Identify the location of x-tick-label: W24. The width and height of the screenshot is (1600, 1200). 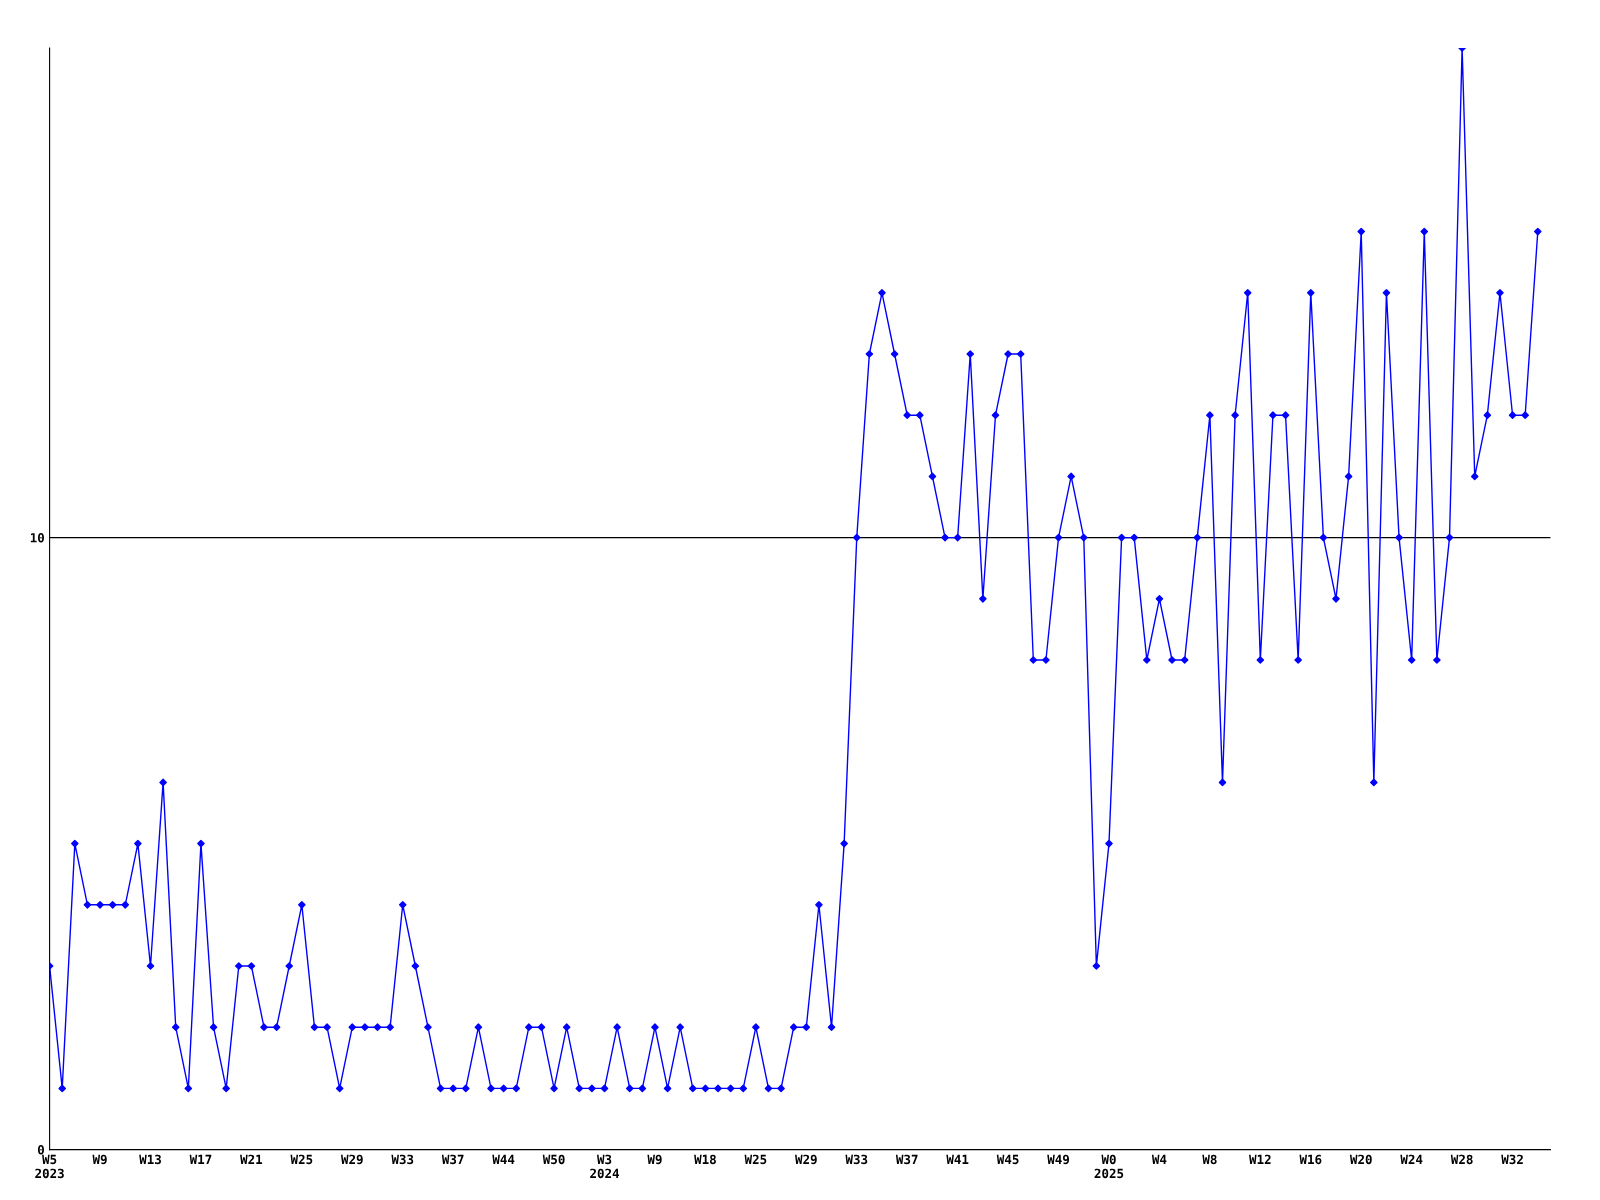
(1411, 1159).